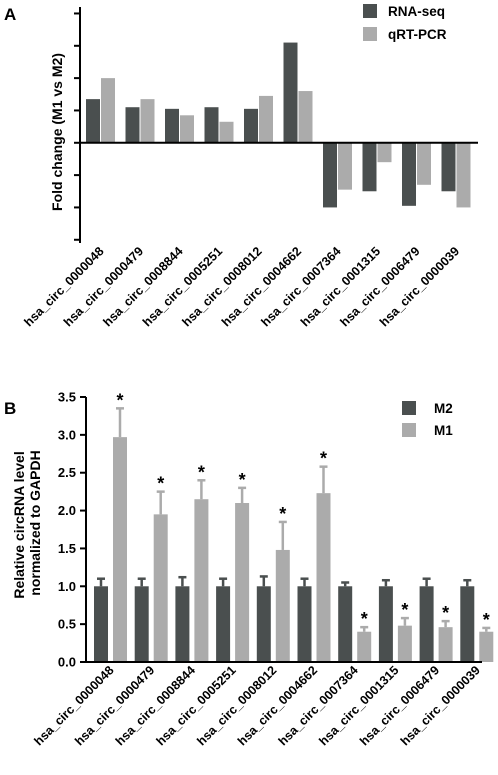  I want to click on panel-b-category-label: hsa_circ_0000039, so click(440, 705).